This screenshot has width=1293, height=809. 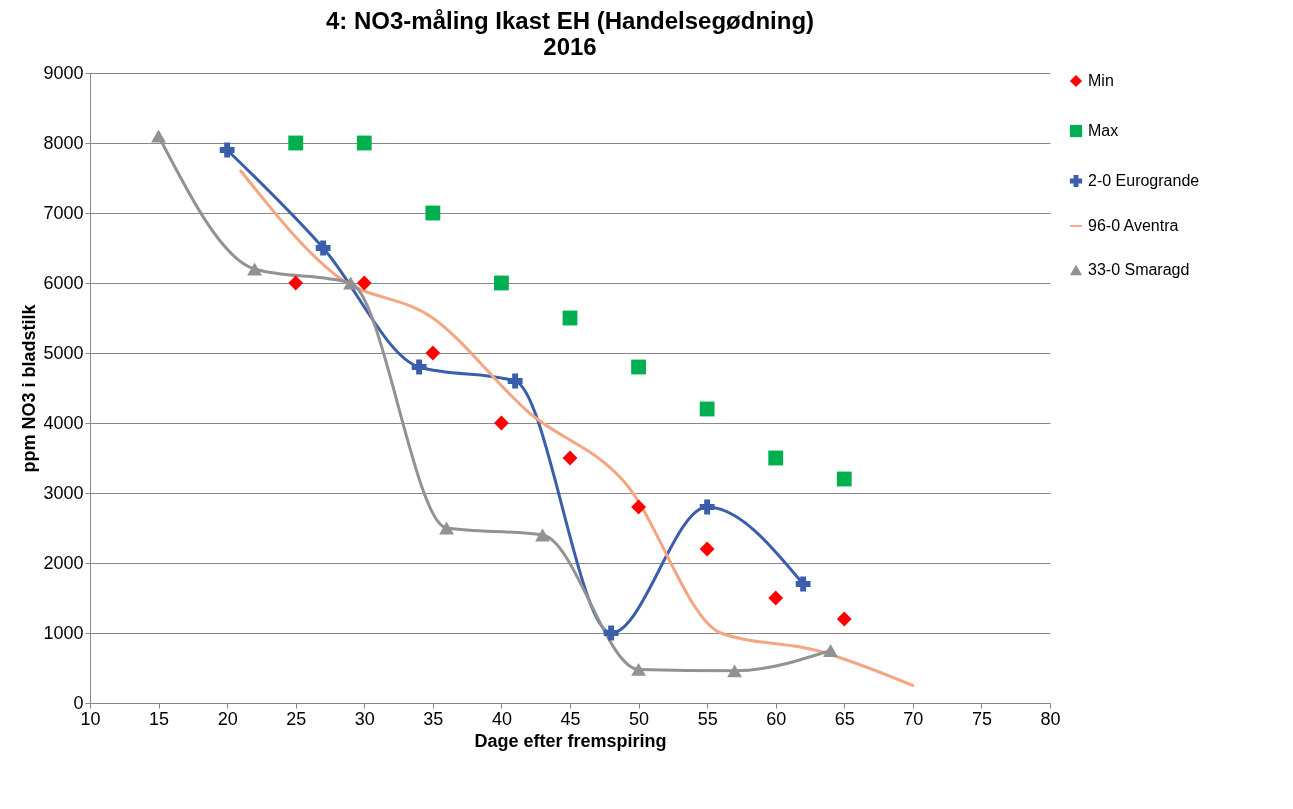 I want to click on y-tick-label: 1000, so click(x=63, y=632).